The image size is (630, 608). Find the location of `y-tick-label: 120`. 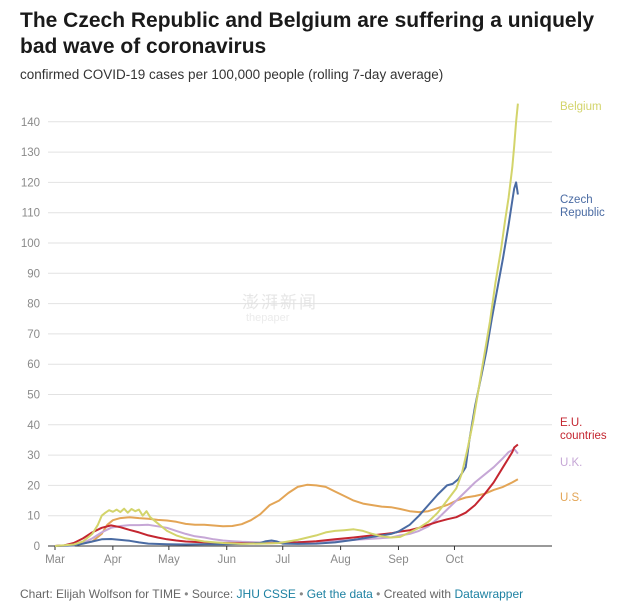

y-tick-label: 120 is located at coordinates (30, 183).